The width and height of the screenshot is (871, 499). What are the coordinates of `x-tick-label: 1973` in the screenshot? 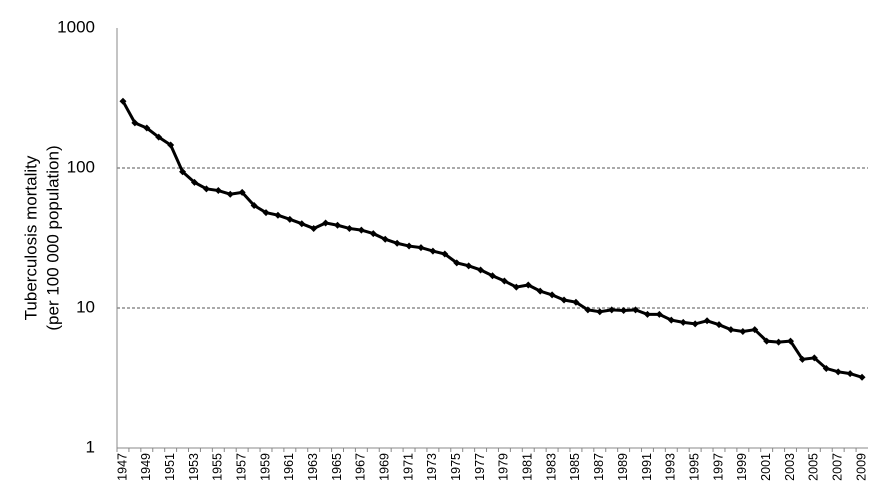 It's located at (432, 467).